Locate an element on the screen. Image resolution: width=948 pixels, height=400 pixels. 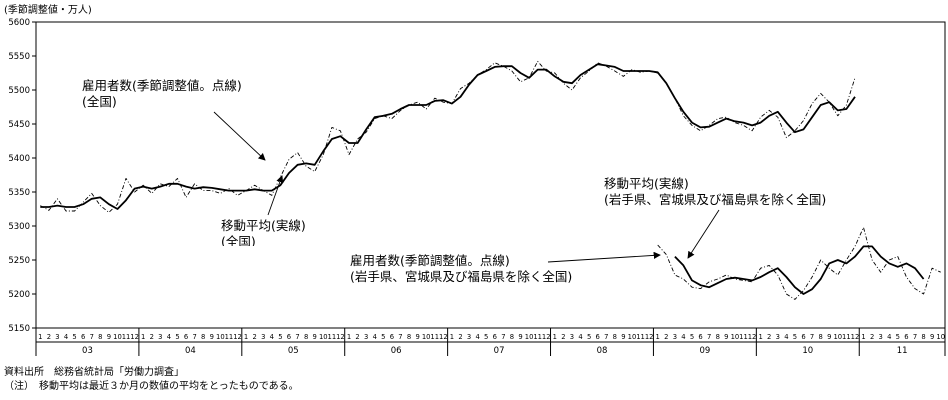
annotation-arrow-national-ma is located at coordinates (275, 195).